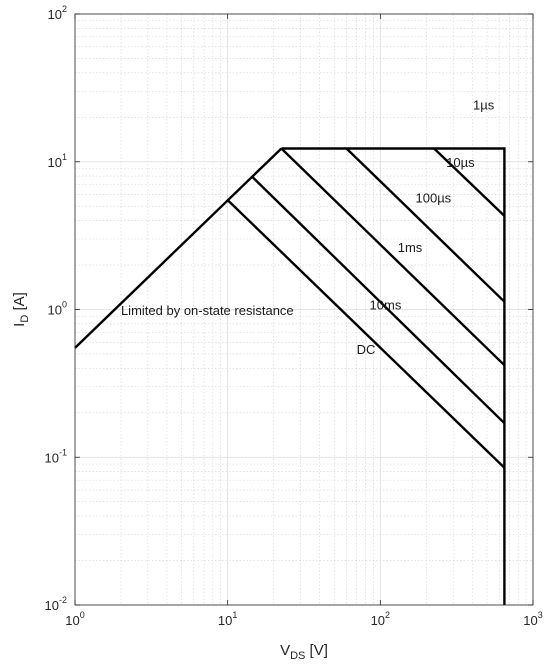 Image resolution: width=551 pixels, height=667 pixels. What do you see at coordinates (532, 619) in the screenshot?
I see `x-tick-label: 10³` at bounding box center [532, 619].